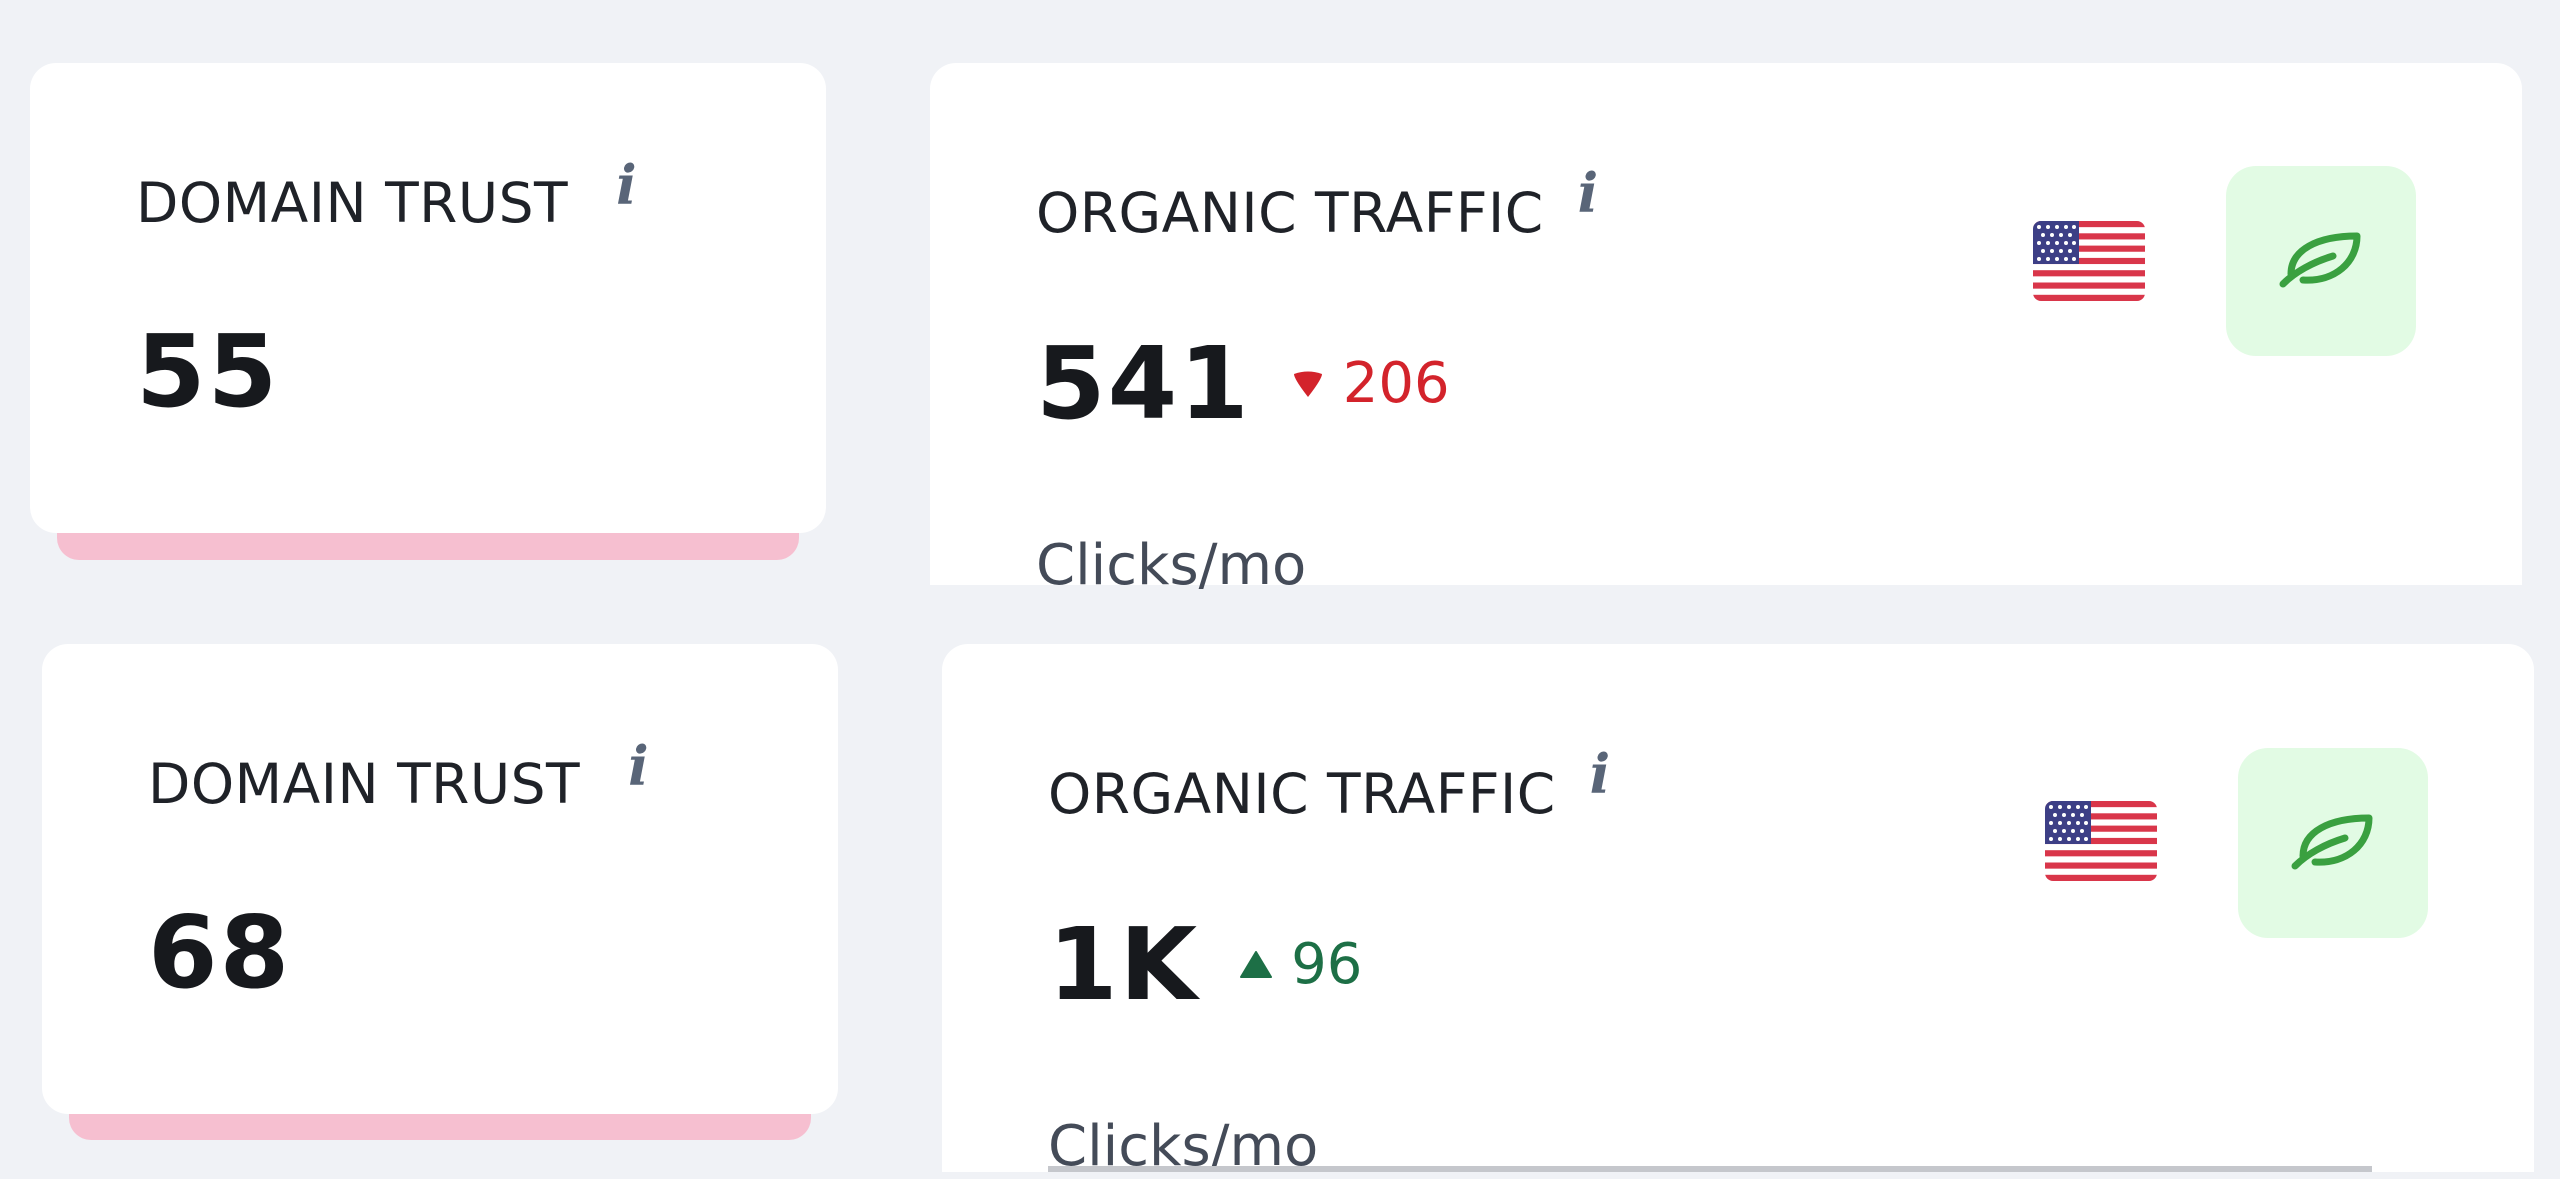  Describe the element at coordinates (220, 952) in the screenshot. I see `domain-trust-value: 68` at that location.